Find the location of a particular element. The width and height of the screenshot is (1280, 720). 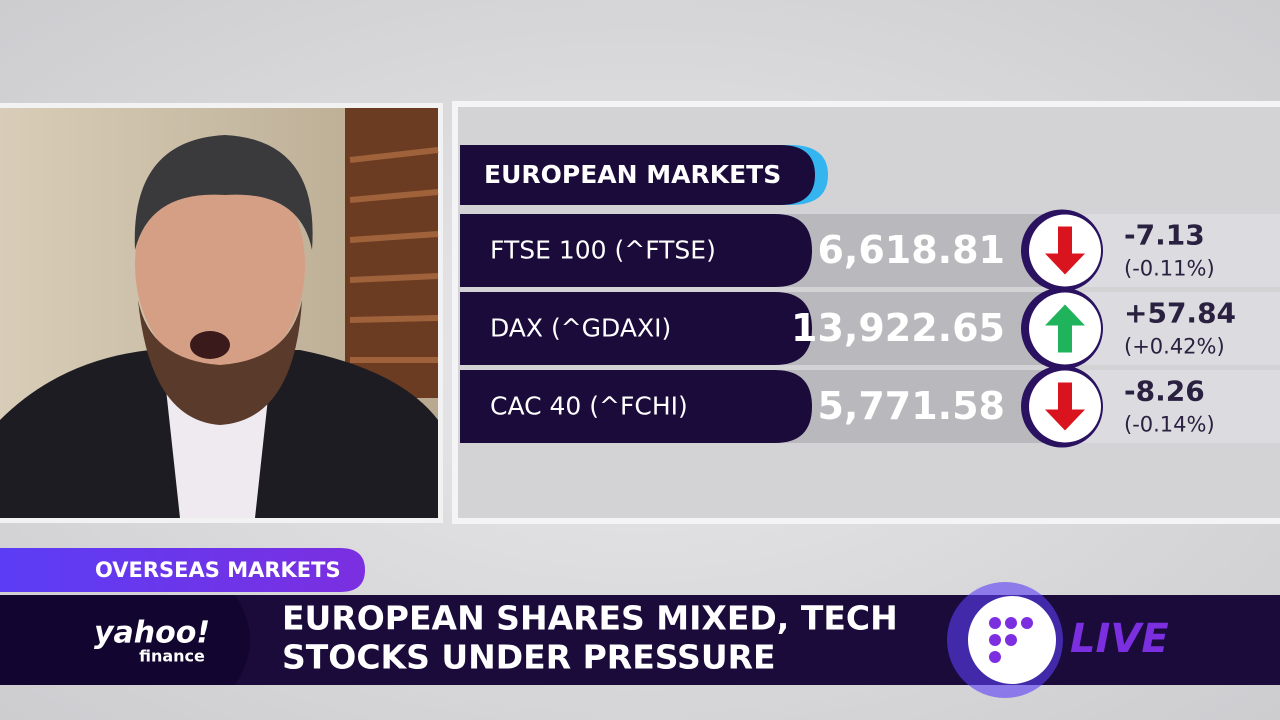

index-name: DAX (^GDAXI) is located at coordinates (580, 328).